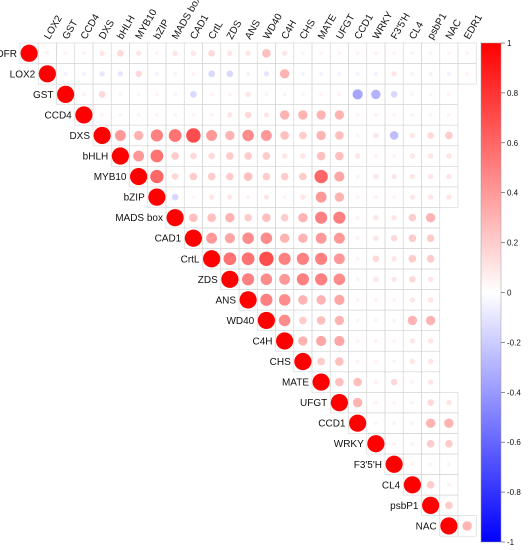 The width and height of the screenshot is (529, 550). I want to click on row-label: DXS, so click(79, 136).